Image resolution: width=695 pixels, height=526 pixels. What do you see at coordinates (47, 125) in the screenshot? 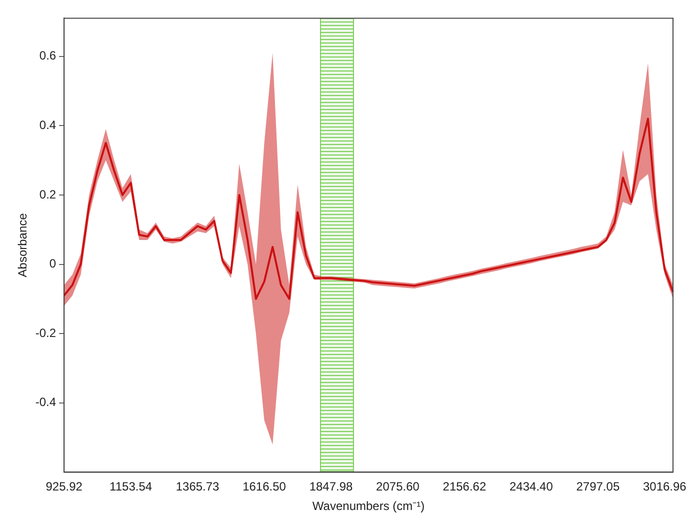
I see `y-tick-label: 0.4` at bounding box center [47, 125].